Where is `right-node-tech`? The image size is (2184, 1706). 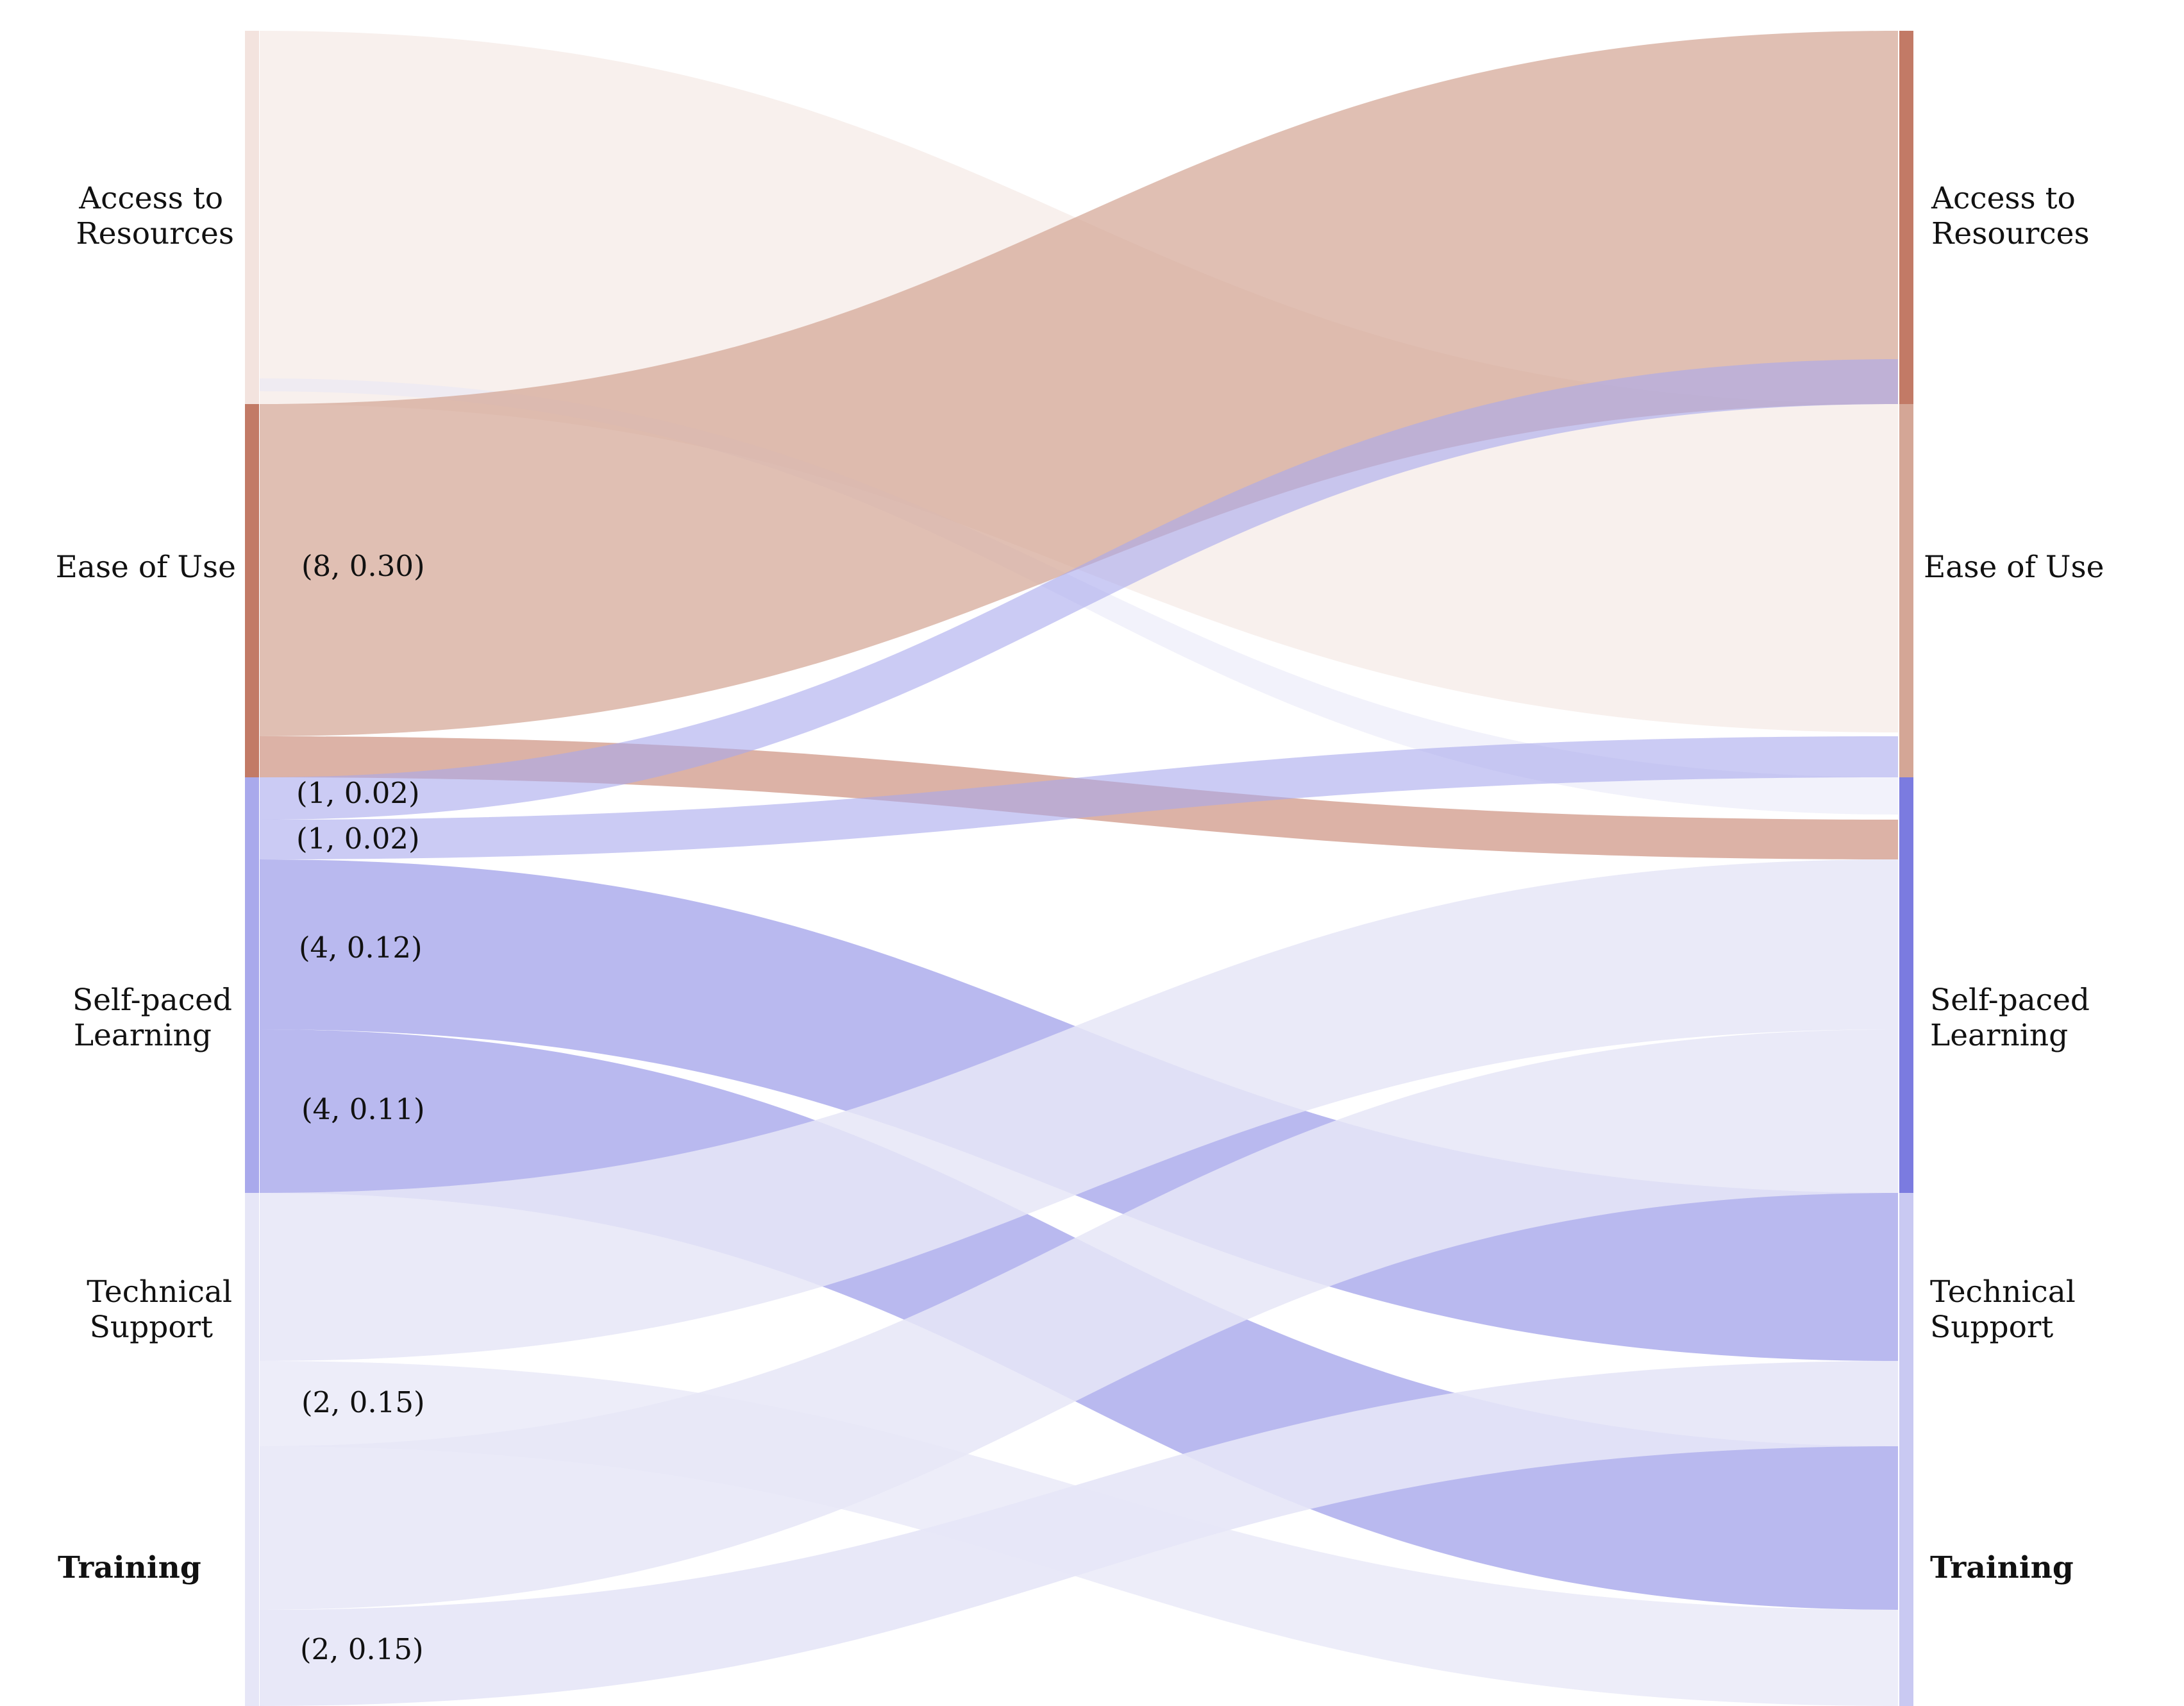 right-node-tech is located at coordinates (1906, 1319).